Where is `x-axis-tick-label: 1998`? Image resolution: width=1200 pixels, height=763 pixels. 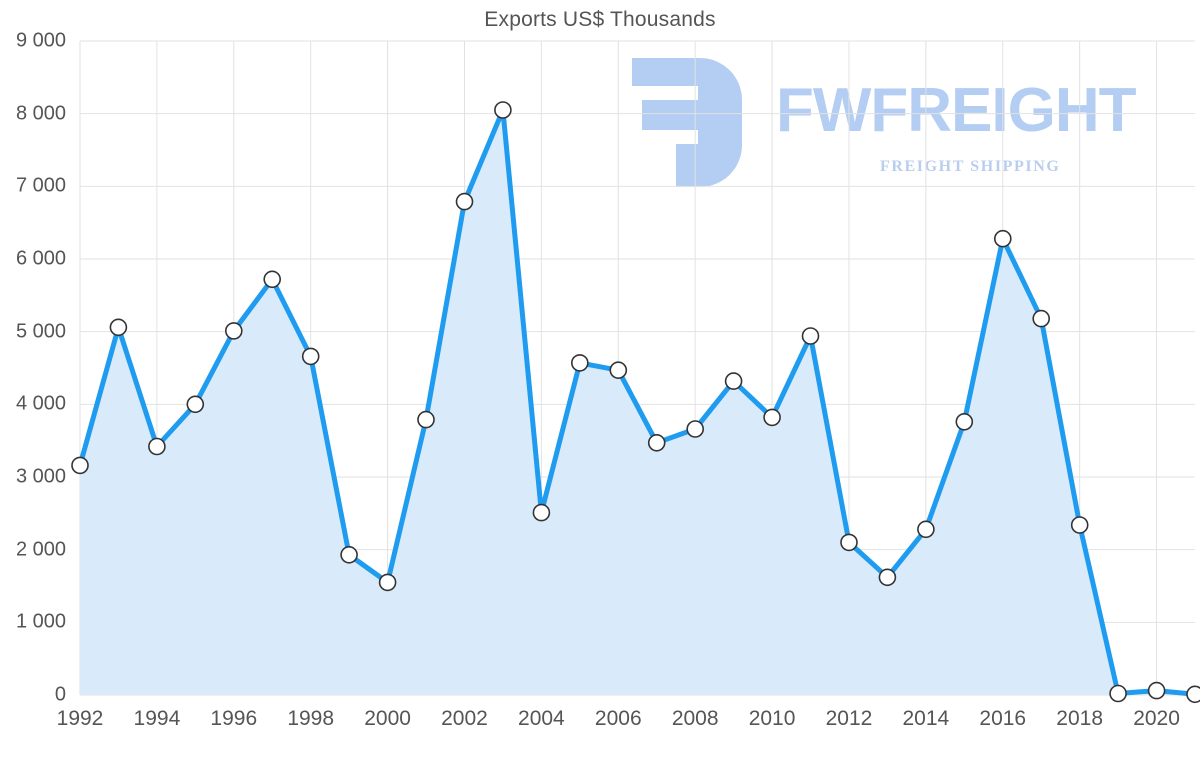
x-axis-tick-label: 1998 is located at coordinates (311, 718).